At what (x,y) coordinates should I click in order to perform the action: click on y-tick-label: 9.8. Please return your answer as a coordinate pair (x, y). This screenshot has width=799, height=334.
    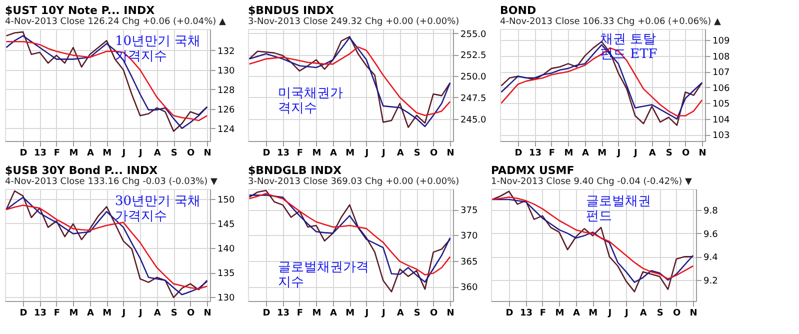
    Looking at the image, I should click on (711, 211).